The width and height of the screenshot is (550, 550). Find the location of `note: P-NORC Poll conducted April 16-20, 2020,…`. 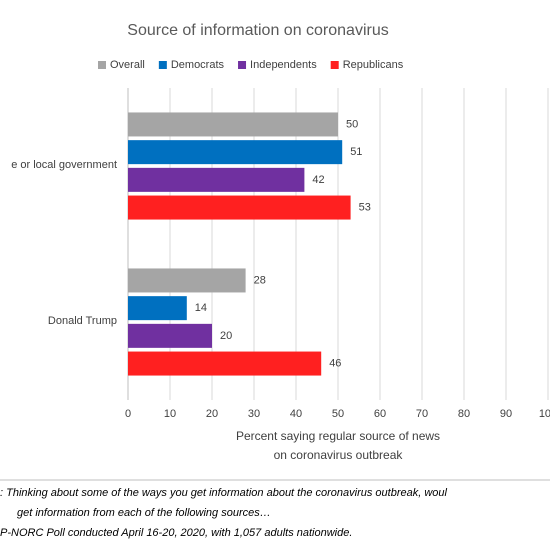

note: P-NORC Poll conducted April 16-20, 2020,… is located at coordinates (176, 533).